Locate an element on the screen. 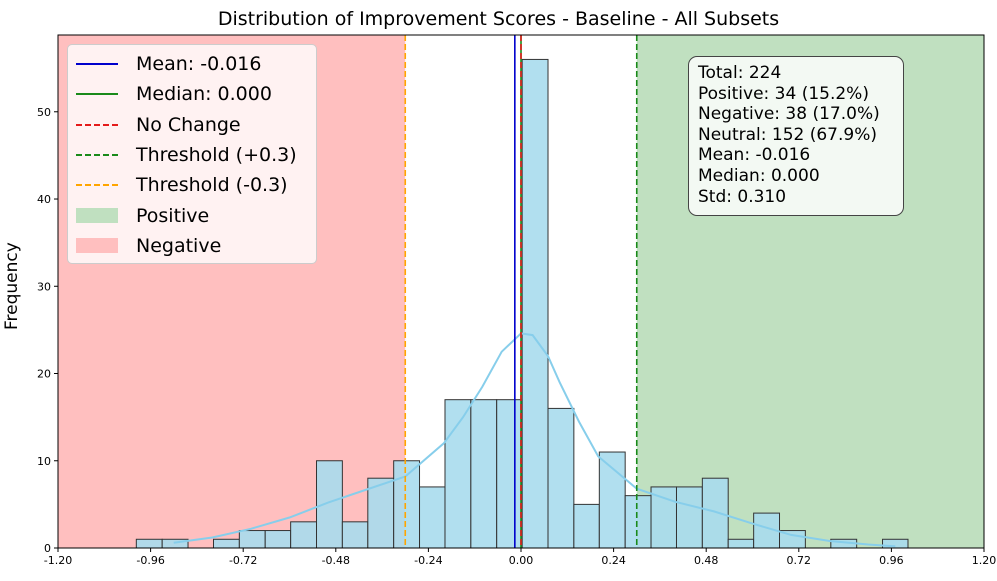  legend-item: Mean: -0.016 is located at coordinates (192, 64).